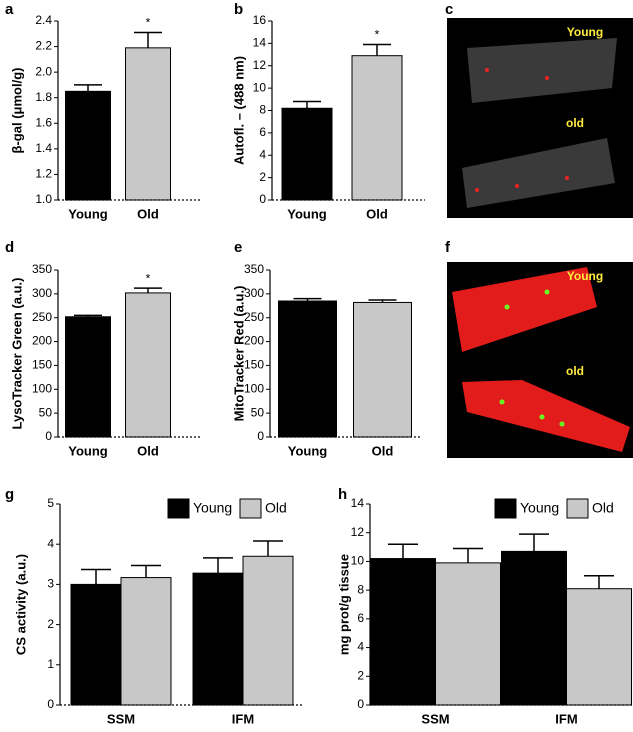  I want to click on y-axis-label: CS activity (a.u.), so click(20, 604).